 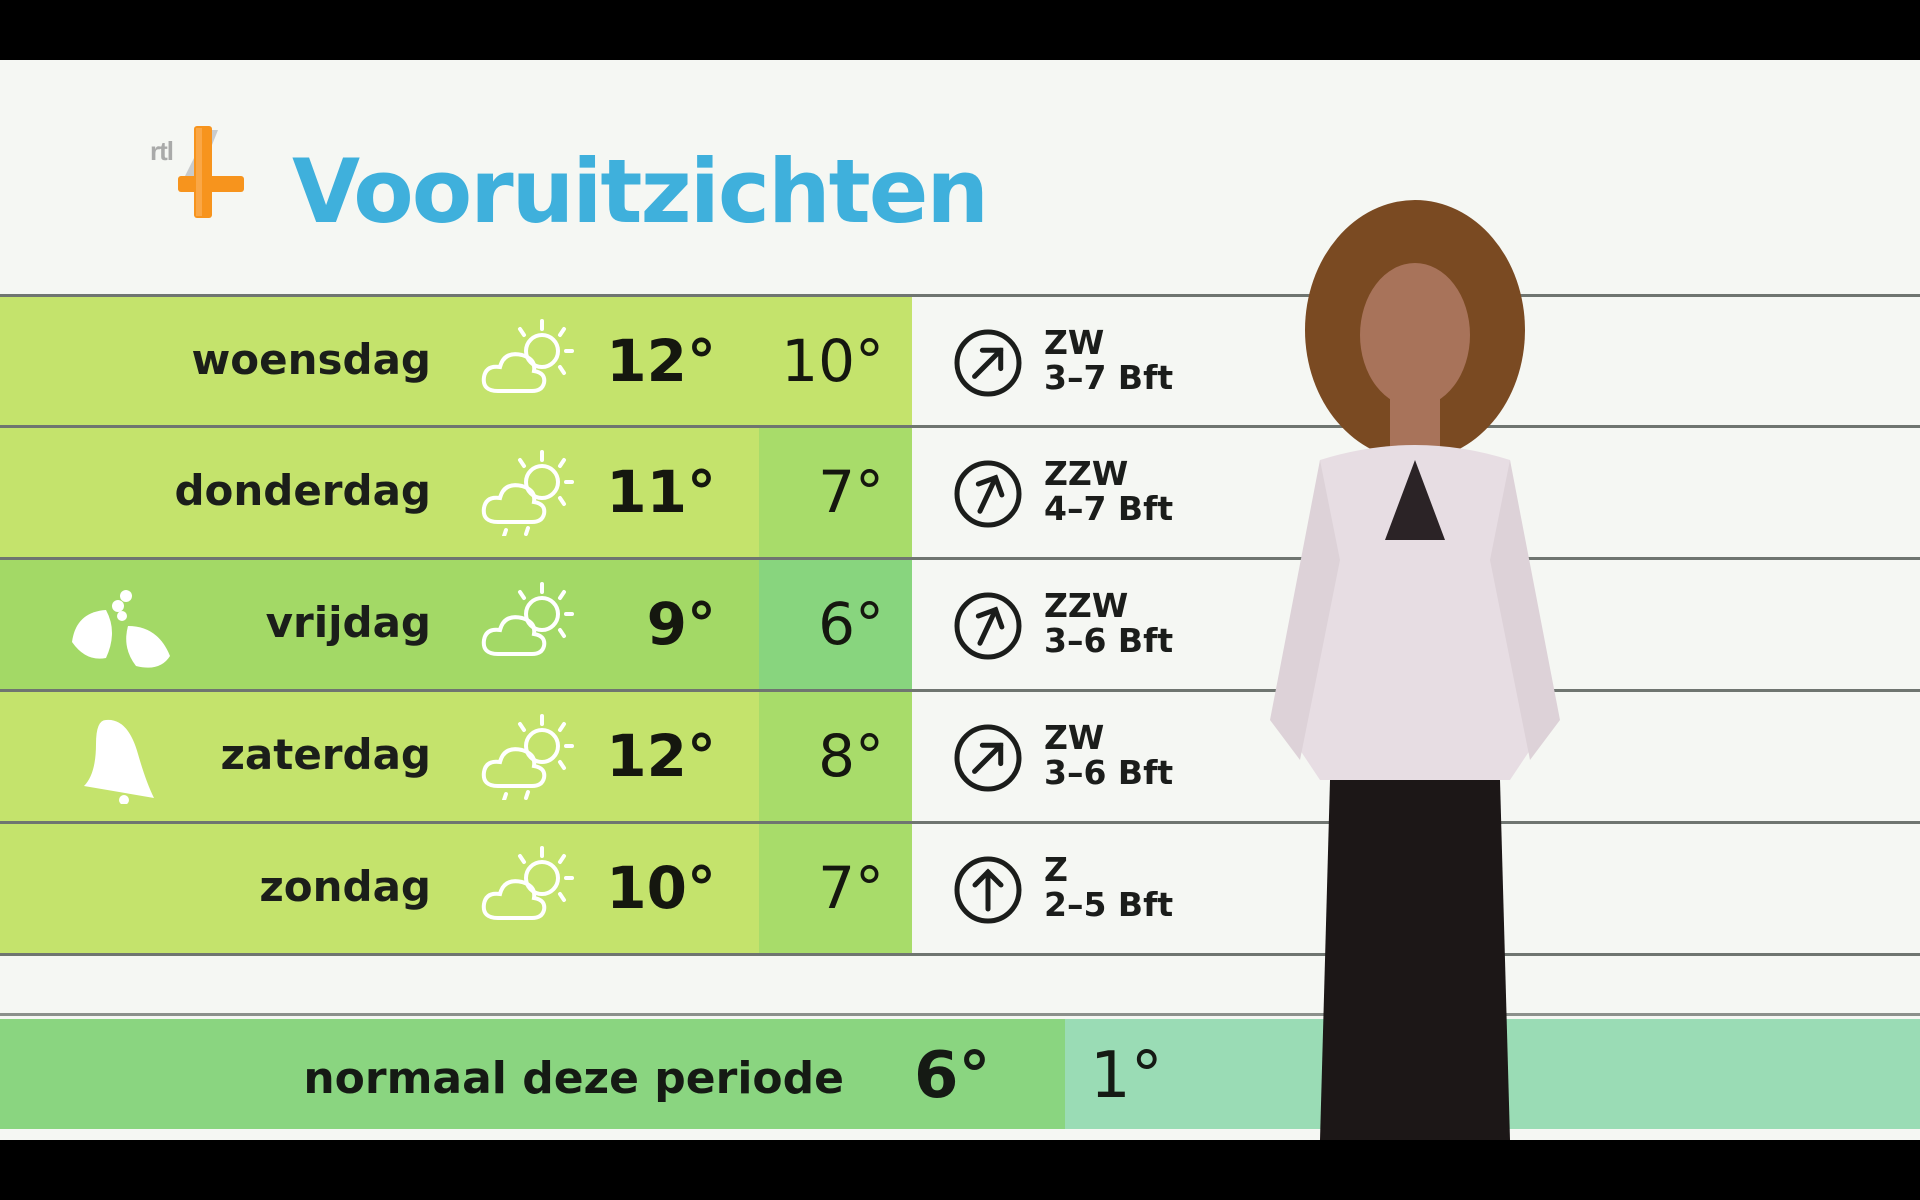 What do you see at coordinates (851, 624) in the screenshot?
I see `low-temp: 6°` at bounding box center [851, 624].